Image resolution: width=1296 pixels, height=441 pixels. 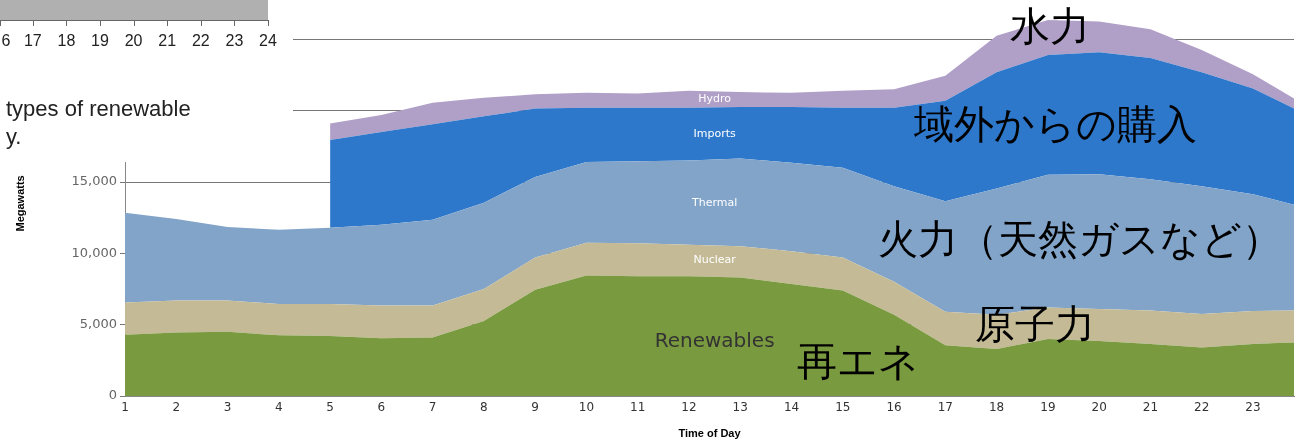 I want to click on x-tick-label: 7, so click(x=432, y=407).